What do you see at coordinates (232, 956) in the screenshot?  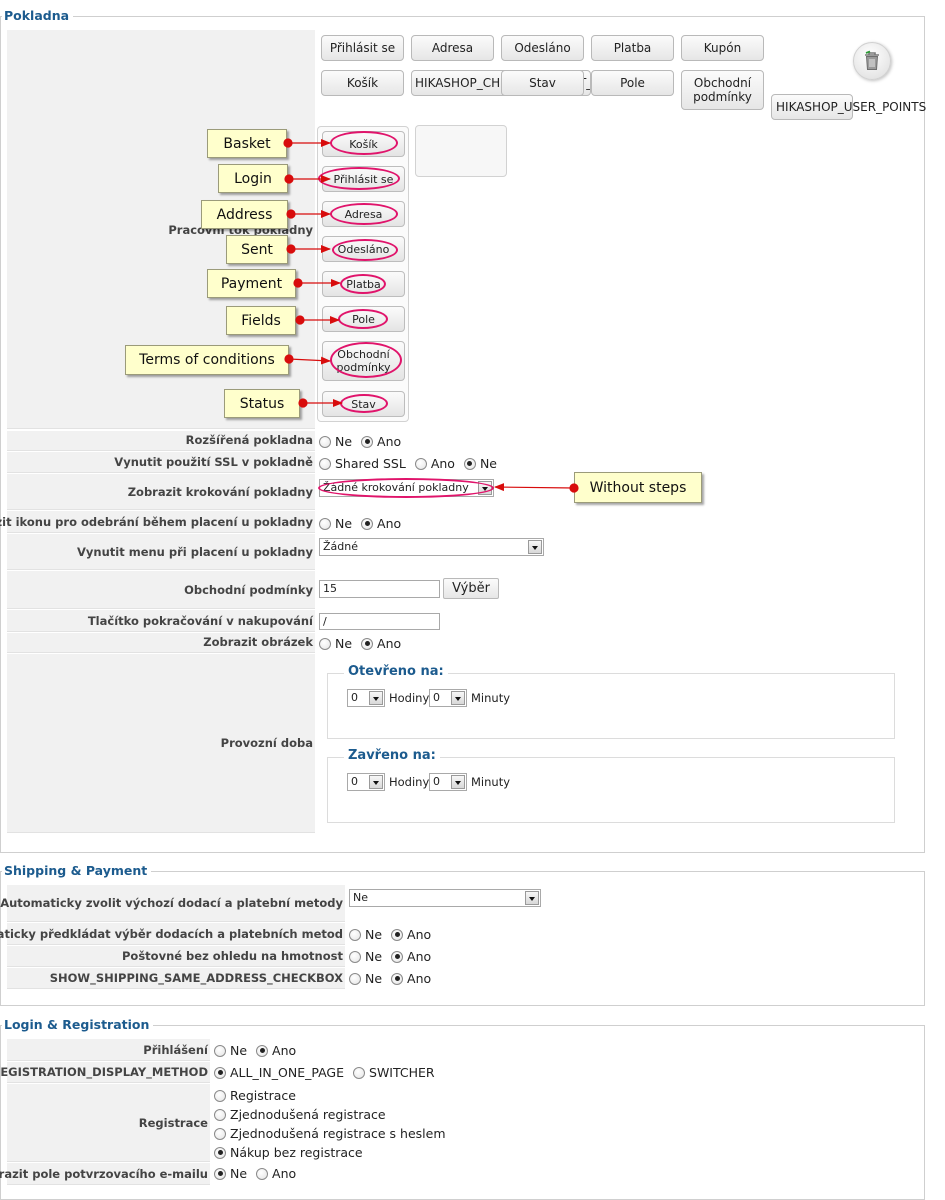 I see `row-label: Poštovné bez ohledu na hmotnost` at bounding box center [232, 956].